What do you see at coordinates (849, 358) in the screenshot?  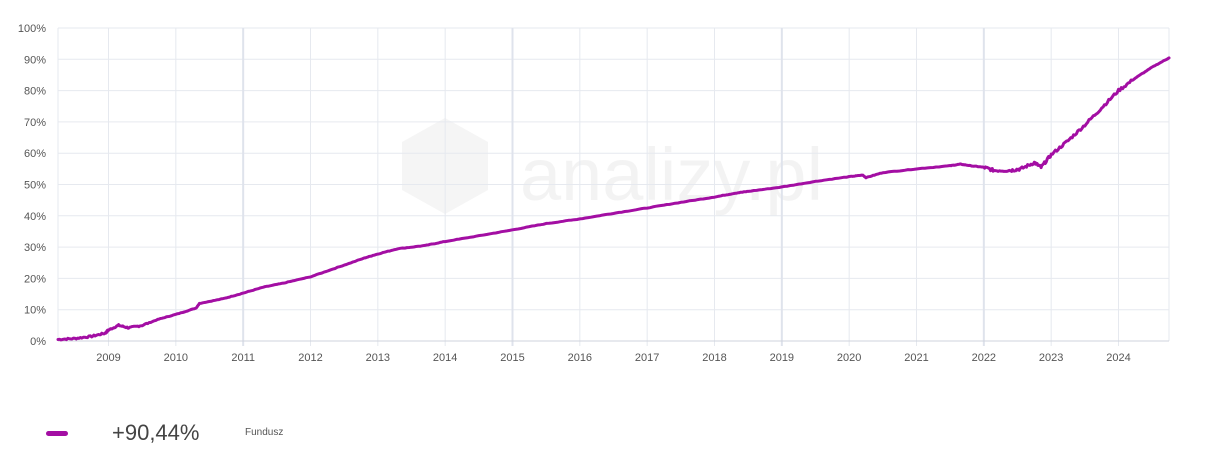 I see `x-tick-label: 2020` at bounding box center [849, 358].